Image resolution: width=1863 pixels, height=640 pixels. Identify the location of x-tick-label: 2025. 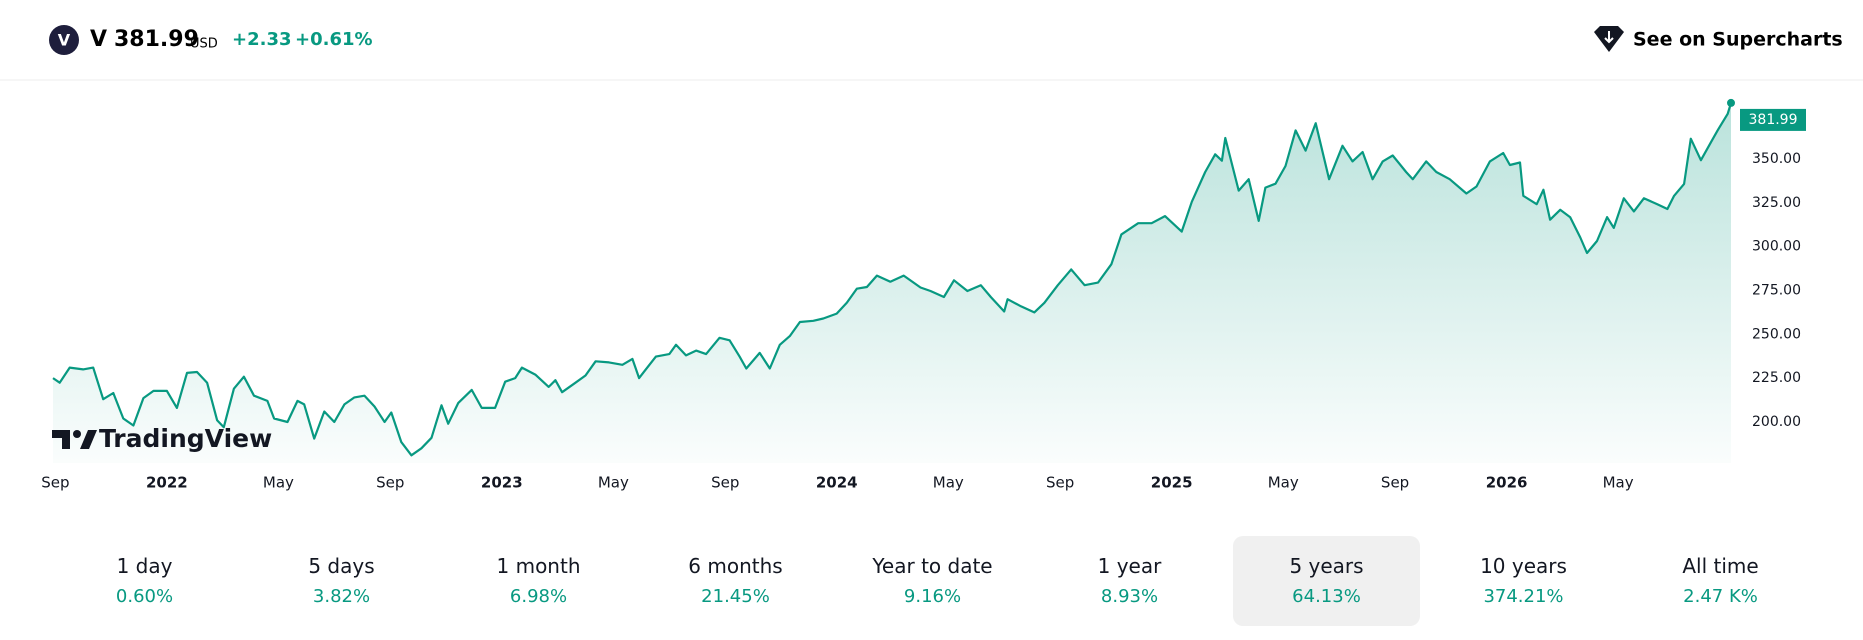
(1172, 483).